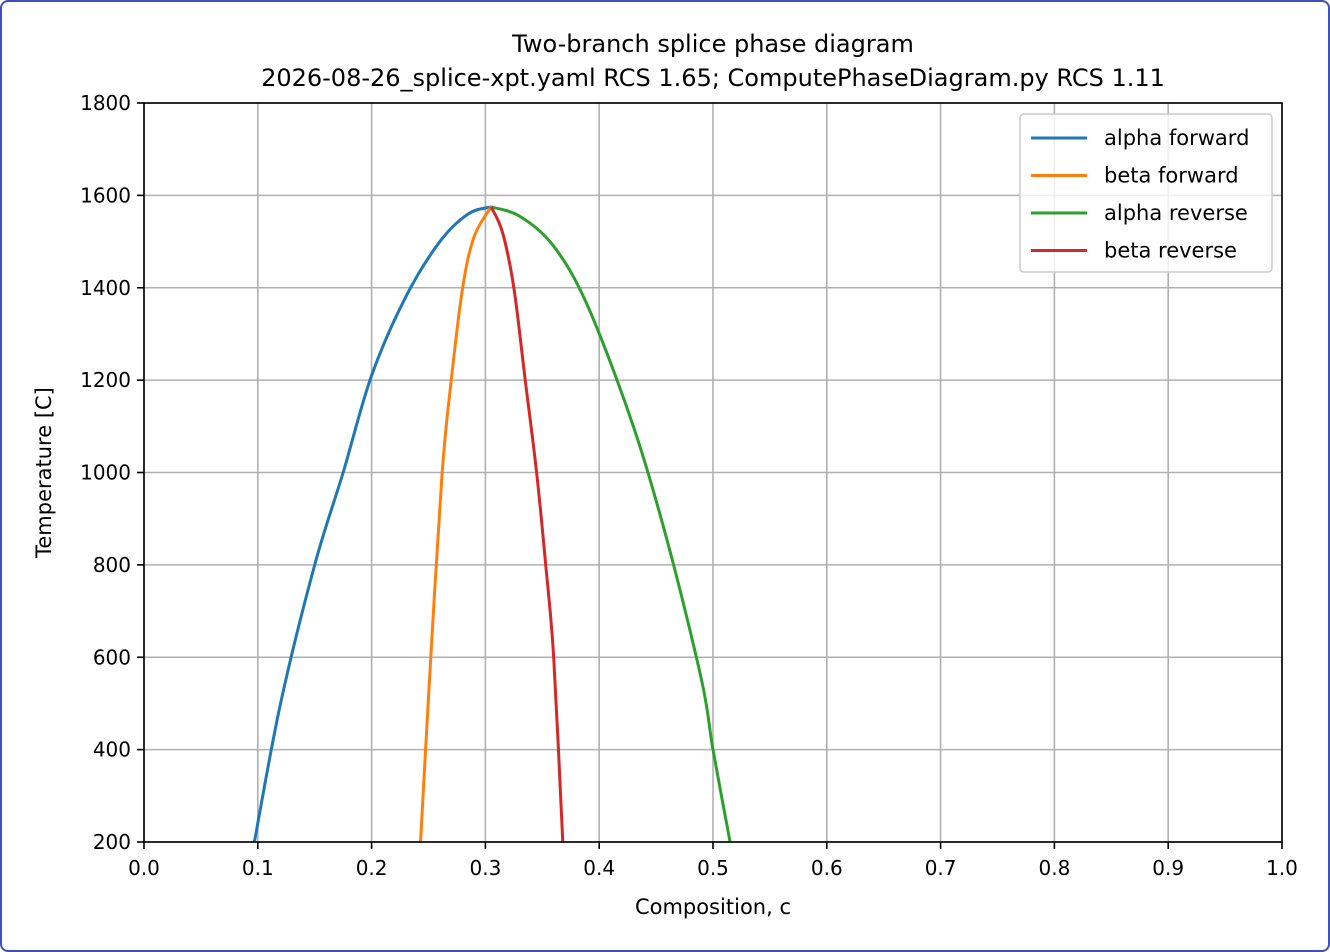  Describe the element at coordinates (527, 524) in the screenshot. I see `series-line-beta-reverse` at that location.